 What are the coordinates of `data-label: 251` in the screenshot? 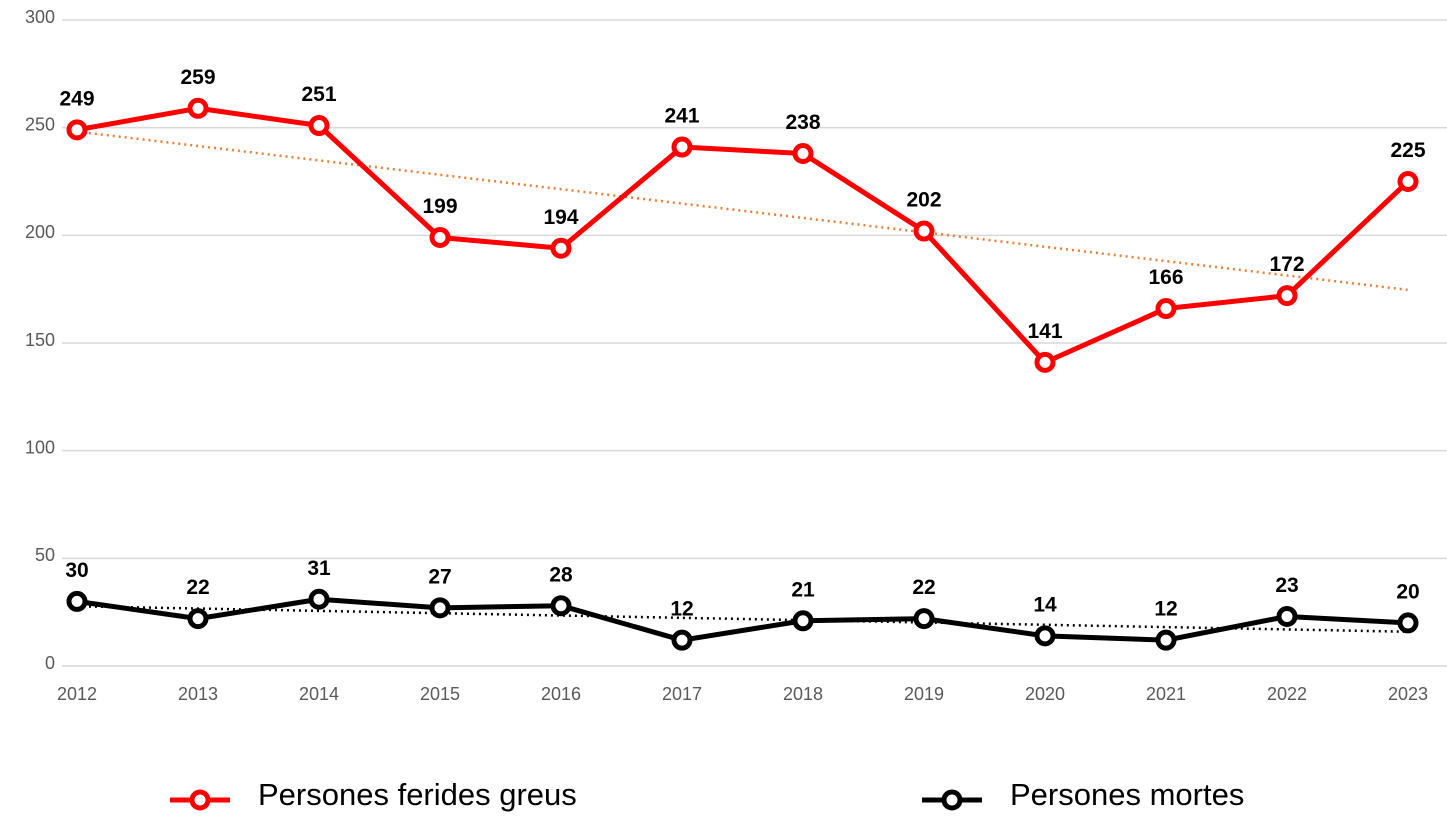 It's located at (318, 94).